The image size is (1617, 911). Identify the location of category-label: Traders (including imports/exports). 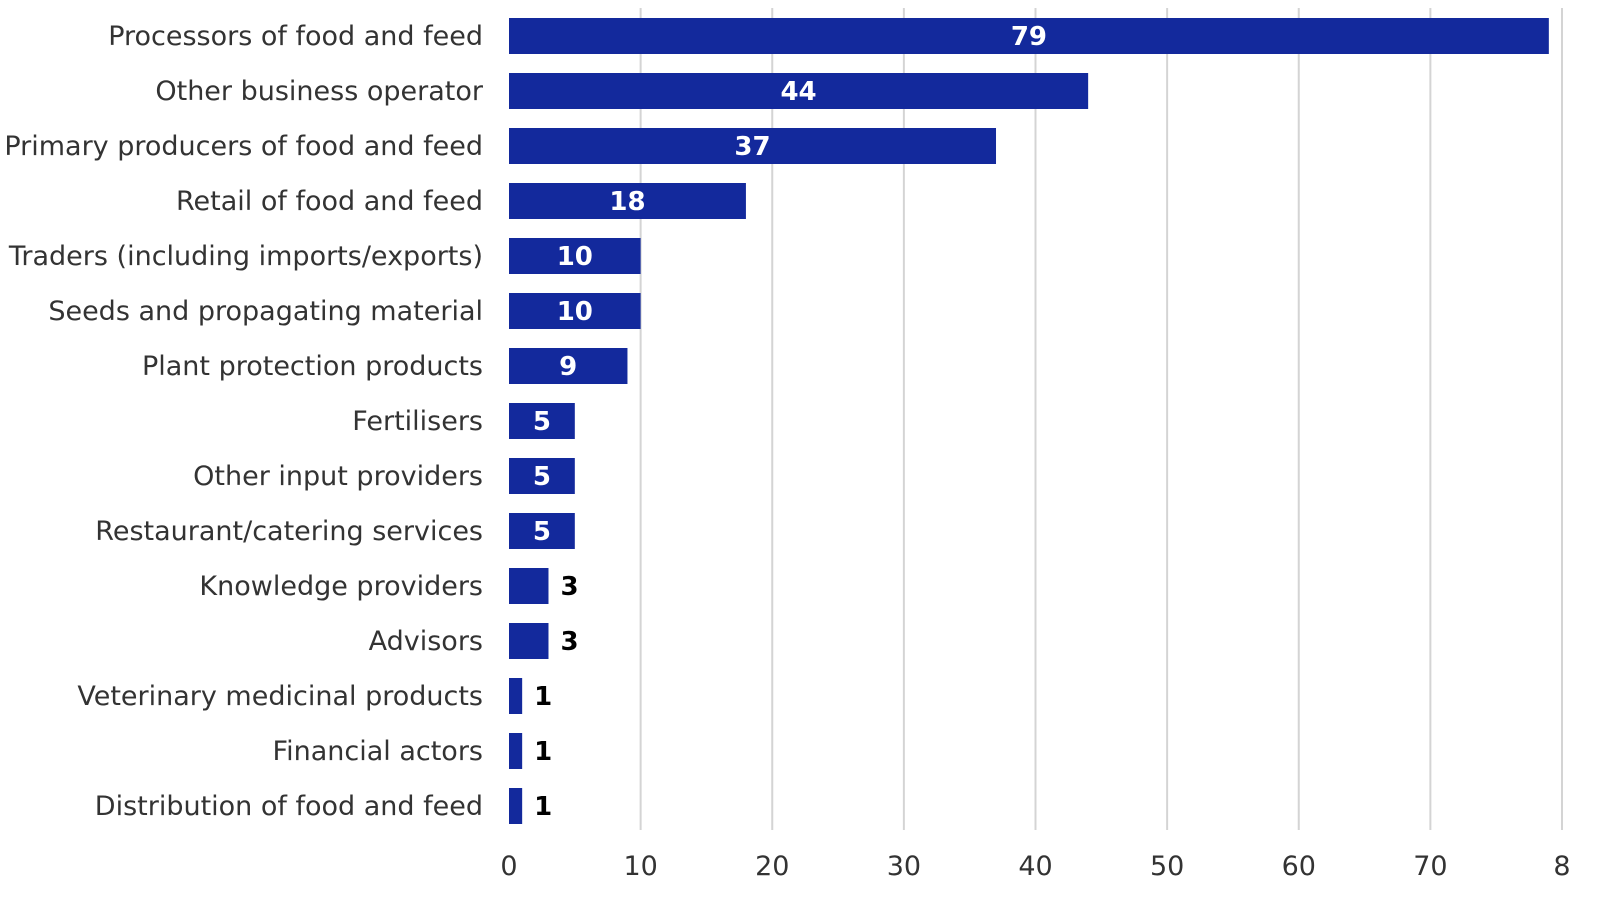
(245, 256).